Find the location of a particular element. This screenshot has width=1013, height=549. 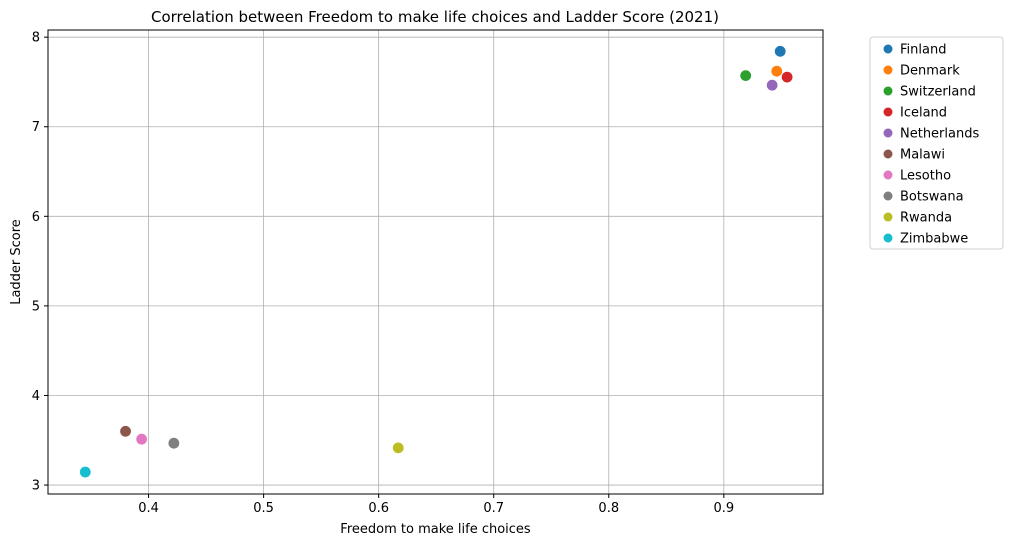

y-tick-label: 6 is located at coordinates (36, 217).